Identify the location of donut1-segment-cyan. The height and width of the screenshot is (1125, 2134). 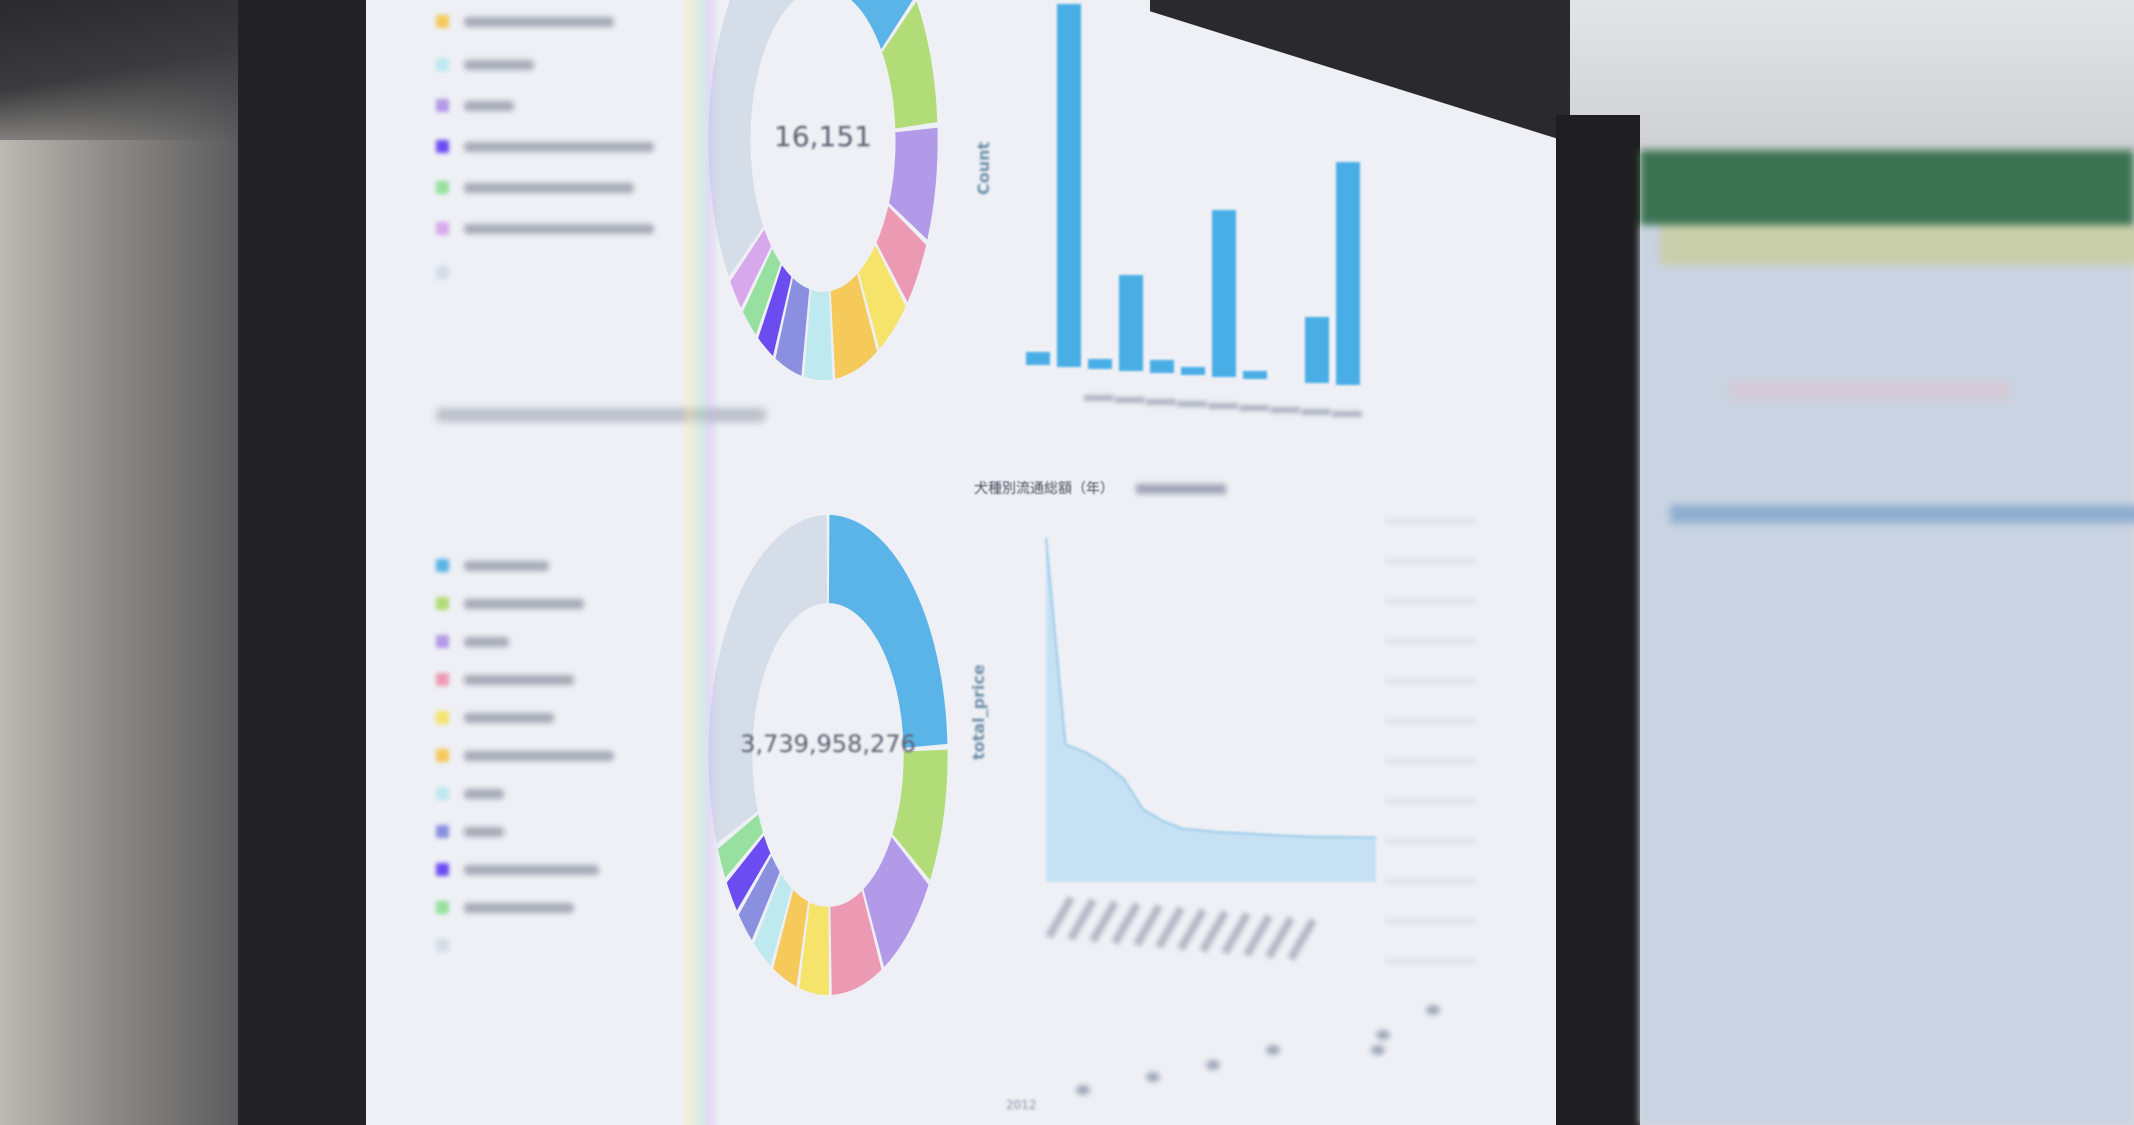
(818, 335).